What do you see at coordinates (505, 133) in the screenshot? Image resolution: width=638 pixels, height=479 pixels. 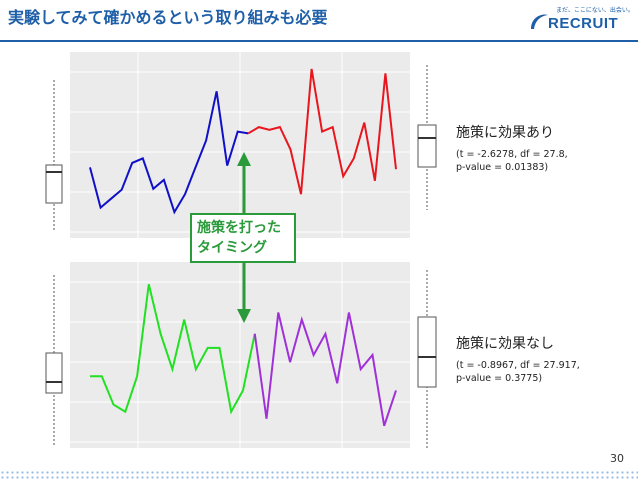 I see `top-result-heading: 施策に効果あり` at bounding box center [505, 133].